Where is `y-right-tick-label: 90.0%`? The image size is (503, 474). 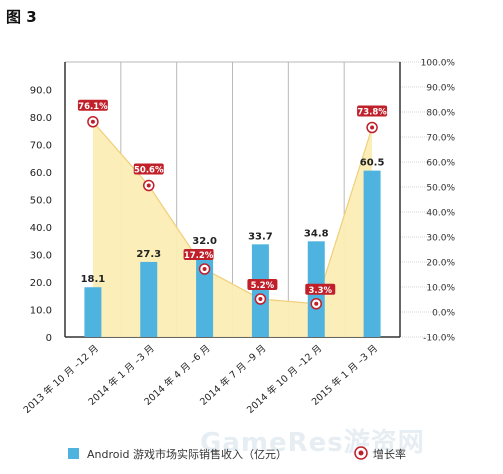
y-right-tick-label: 90.0% is located at coordinates (440, 89).